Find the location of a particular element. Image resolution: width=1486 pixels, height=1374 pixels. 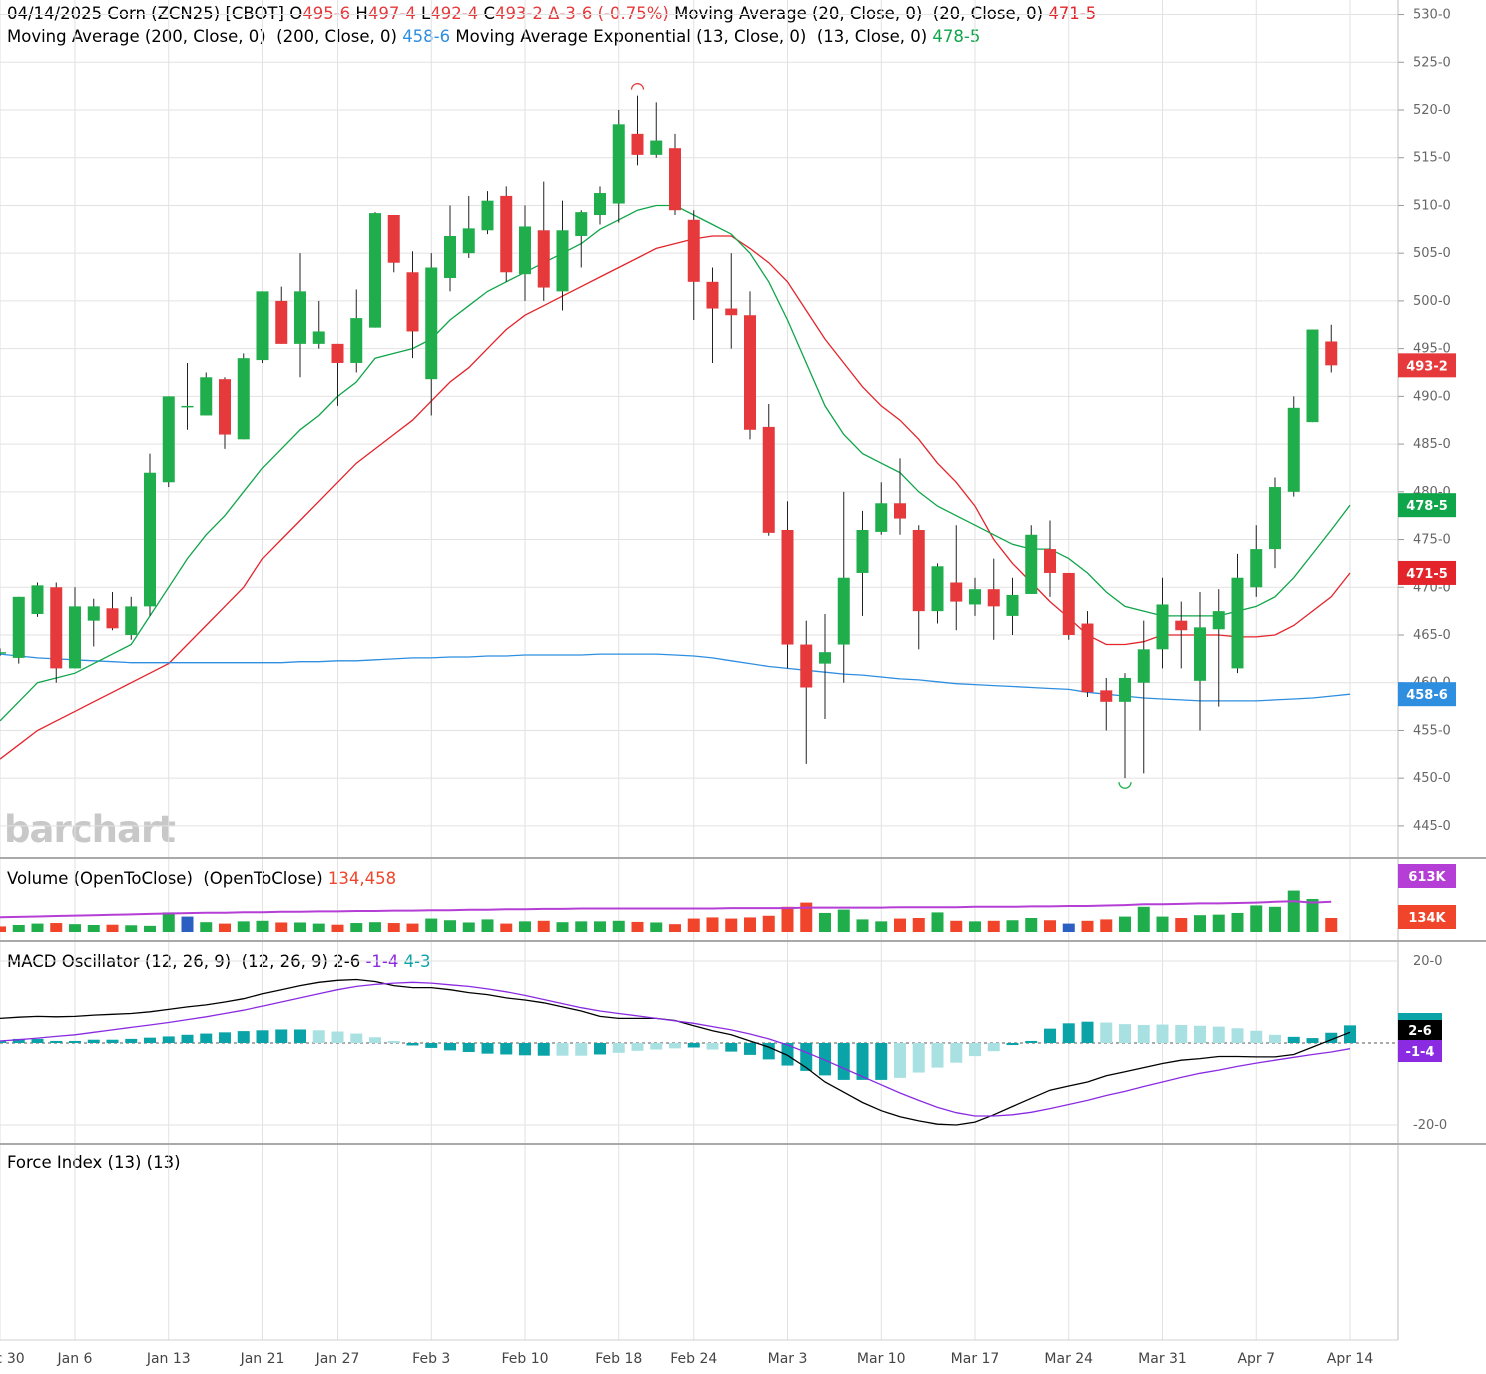

price-tick-label: 475-0 is located at coordinates (1432, 540).